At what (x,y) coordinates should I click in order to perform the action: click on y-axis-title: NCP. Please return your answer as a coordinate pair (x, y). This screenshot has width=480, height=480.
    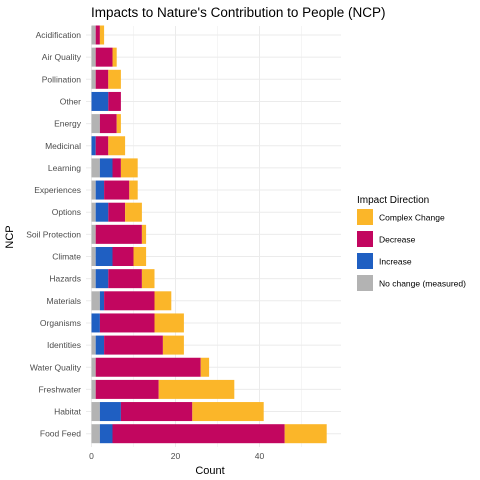
    Looking at the image, I should click on (10, 236).